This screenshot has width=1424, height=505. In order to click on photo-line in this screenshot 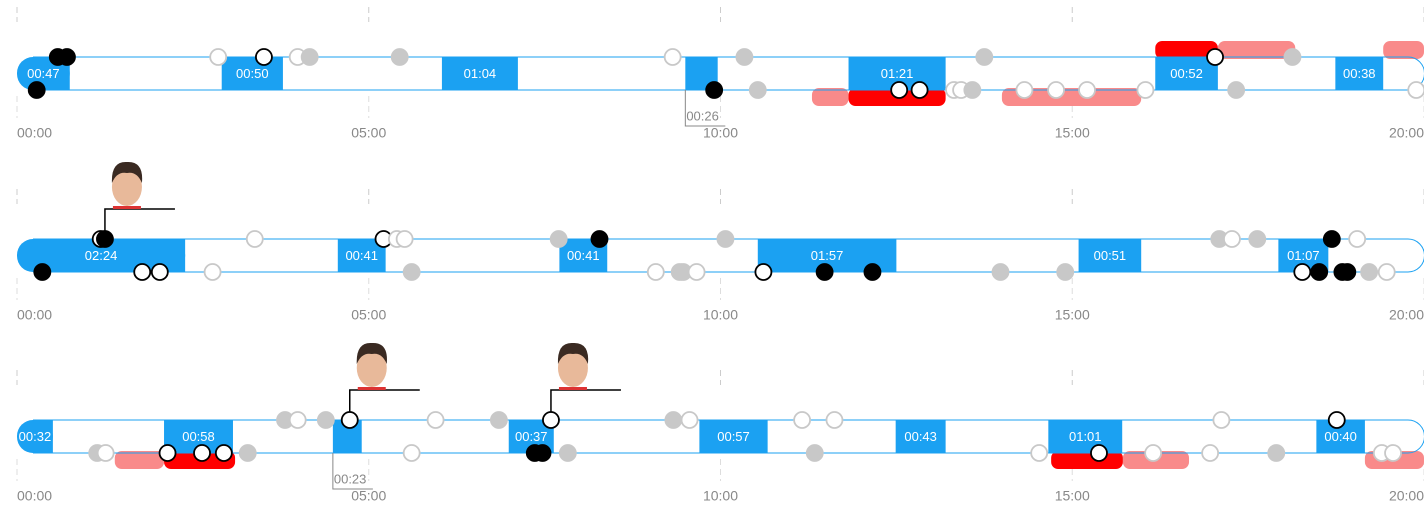, I will do `click(585, 404)`.